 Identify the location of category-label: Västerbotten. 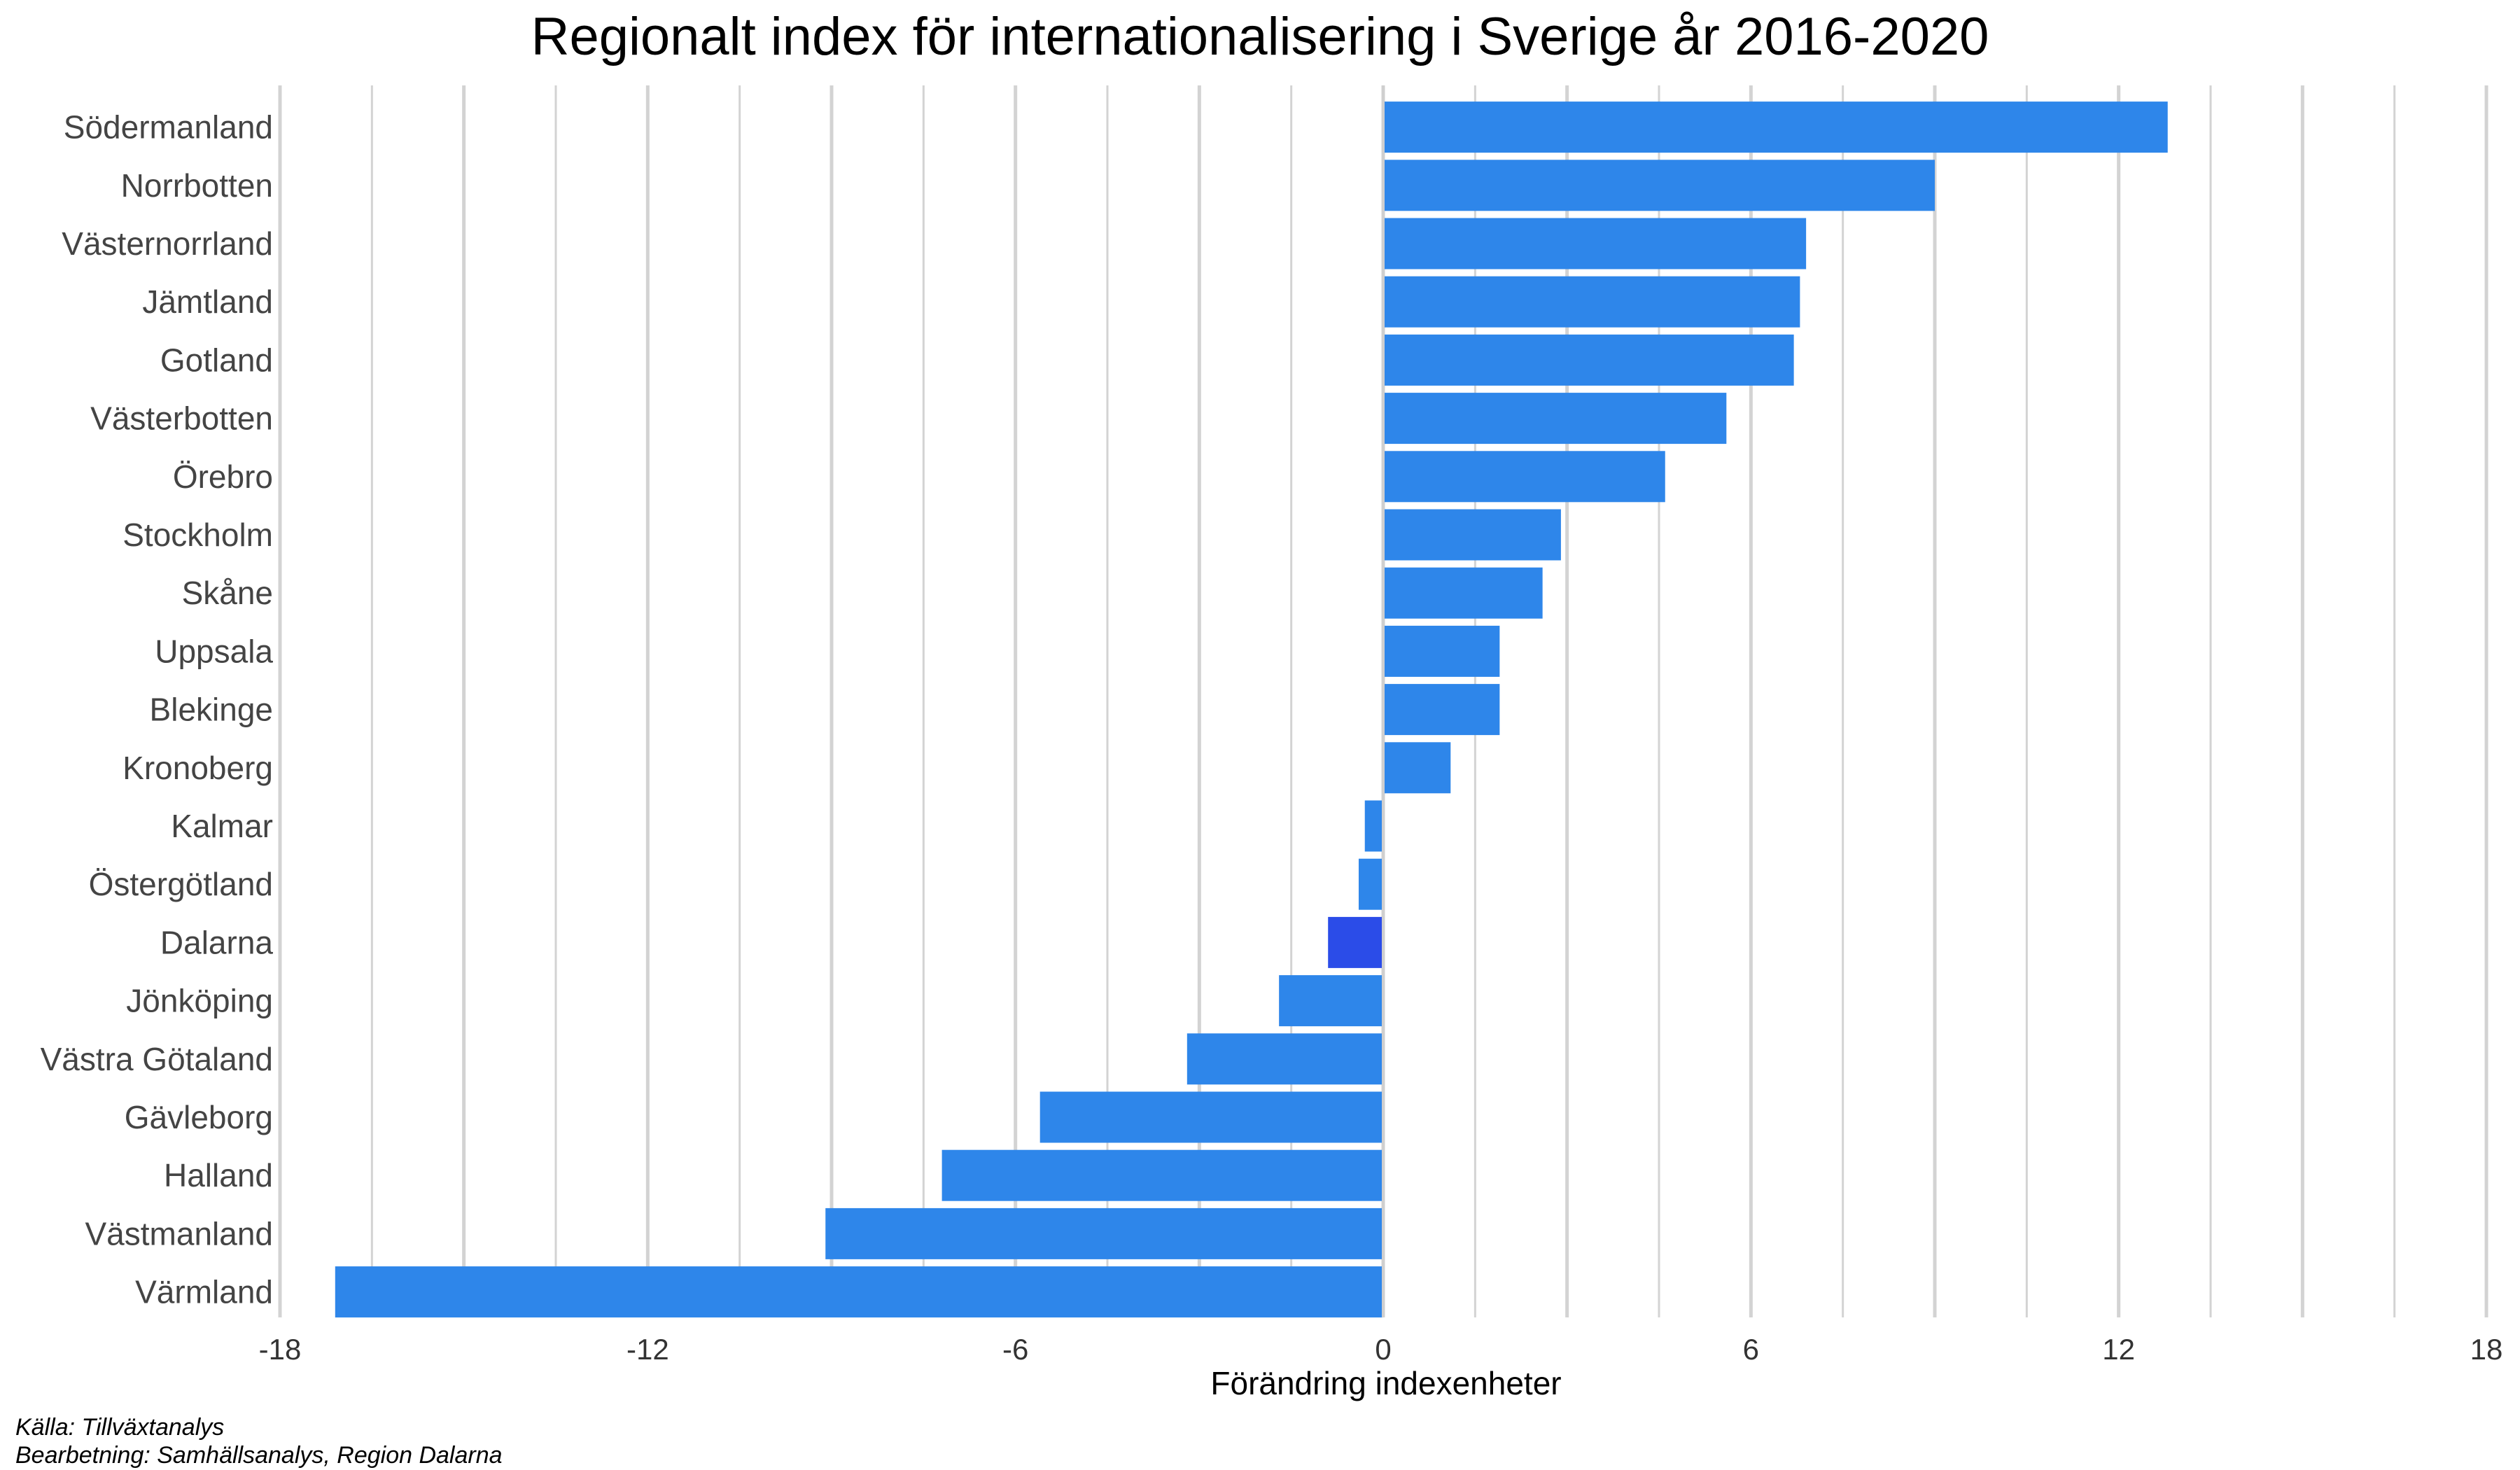
(181, 418).